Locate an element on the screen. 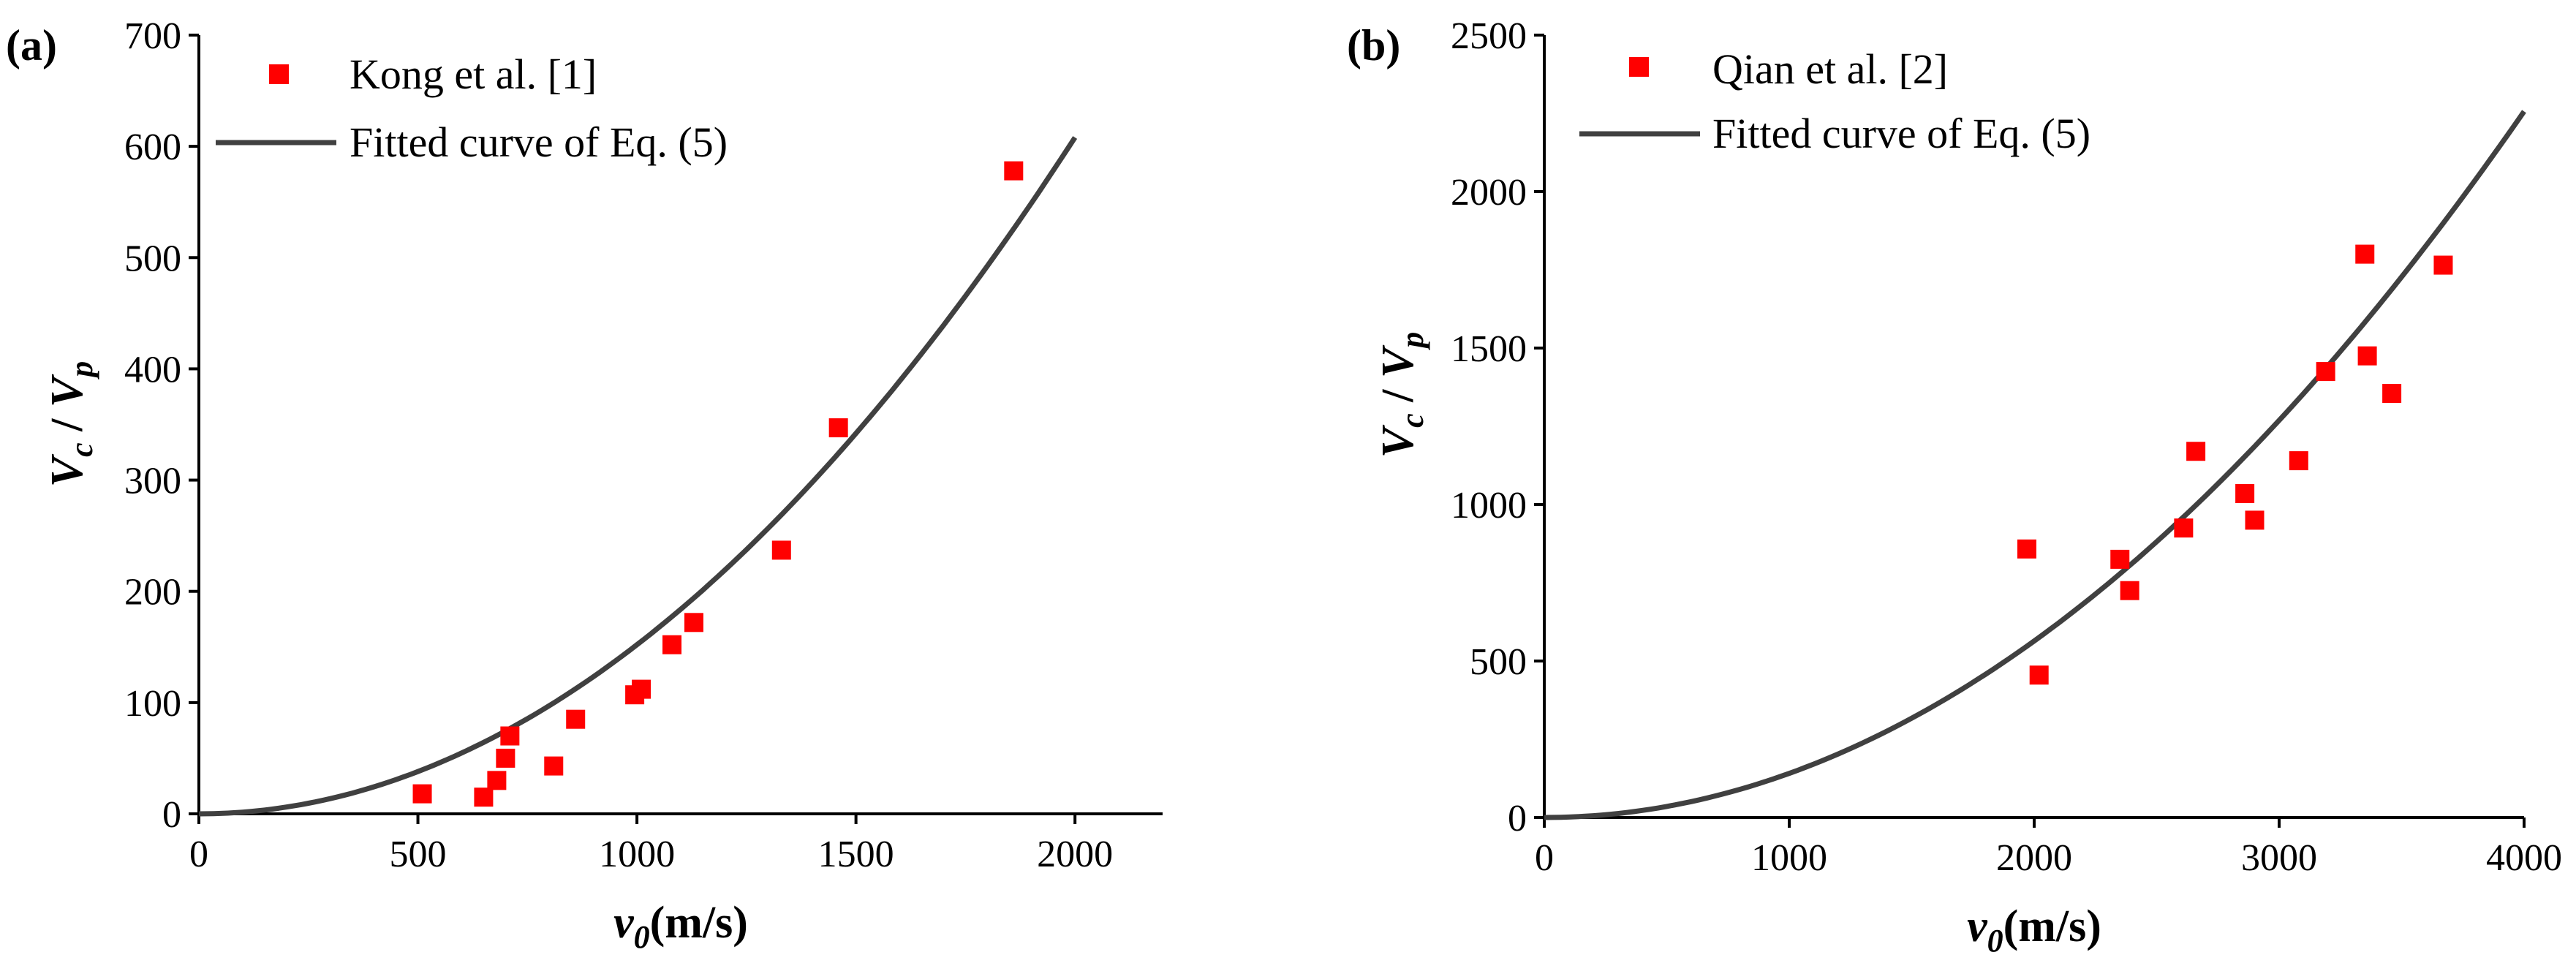 This screenshot has height=963, width=2576. legend-b: Qian et al. [2] Fitted curve of Eq. (5) is located at coordinates (1834, 101).